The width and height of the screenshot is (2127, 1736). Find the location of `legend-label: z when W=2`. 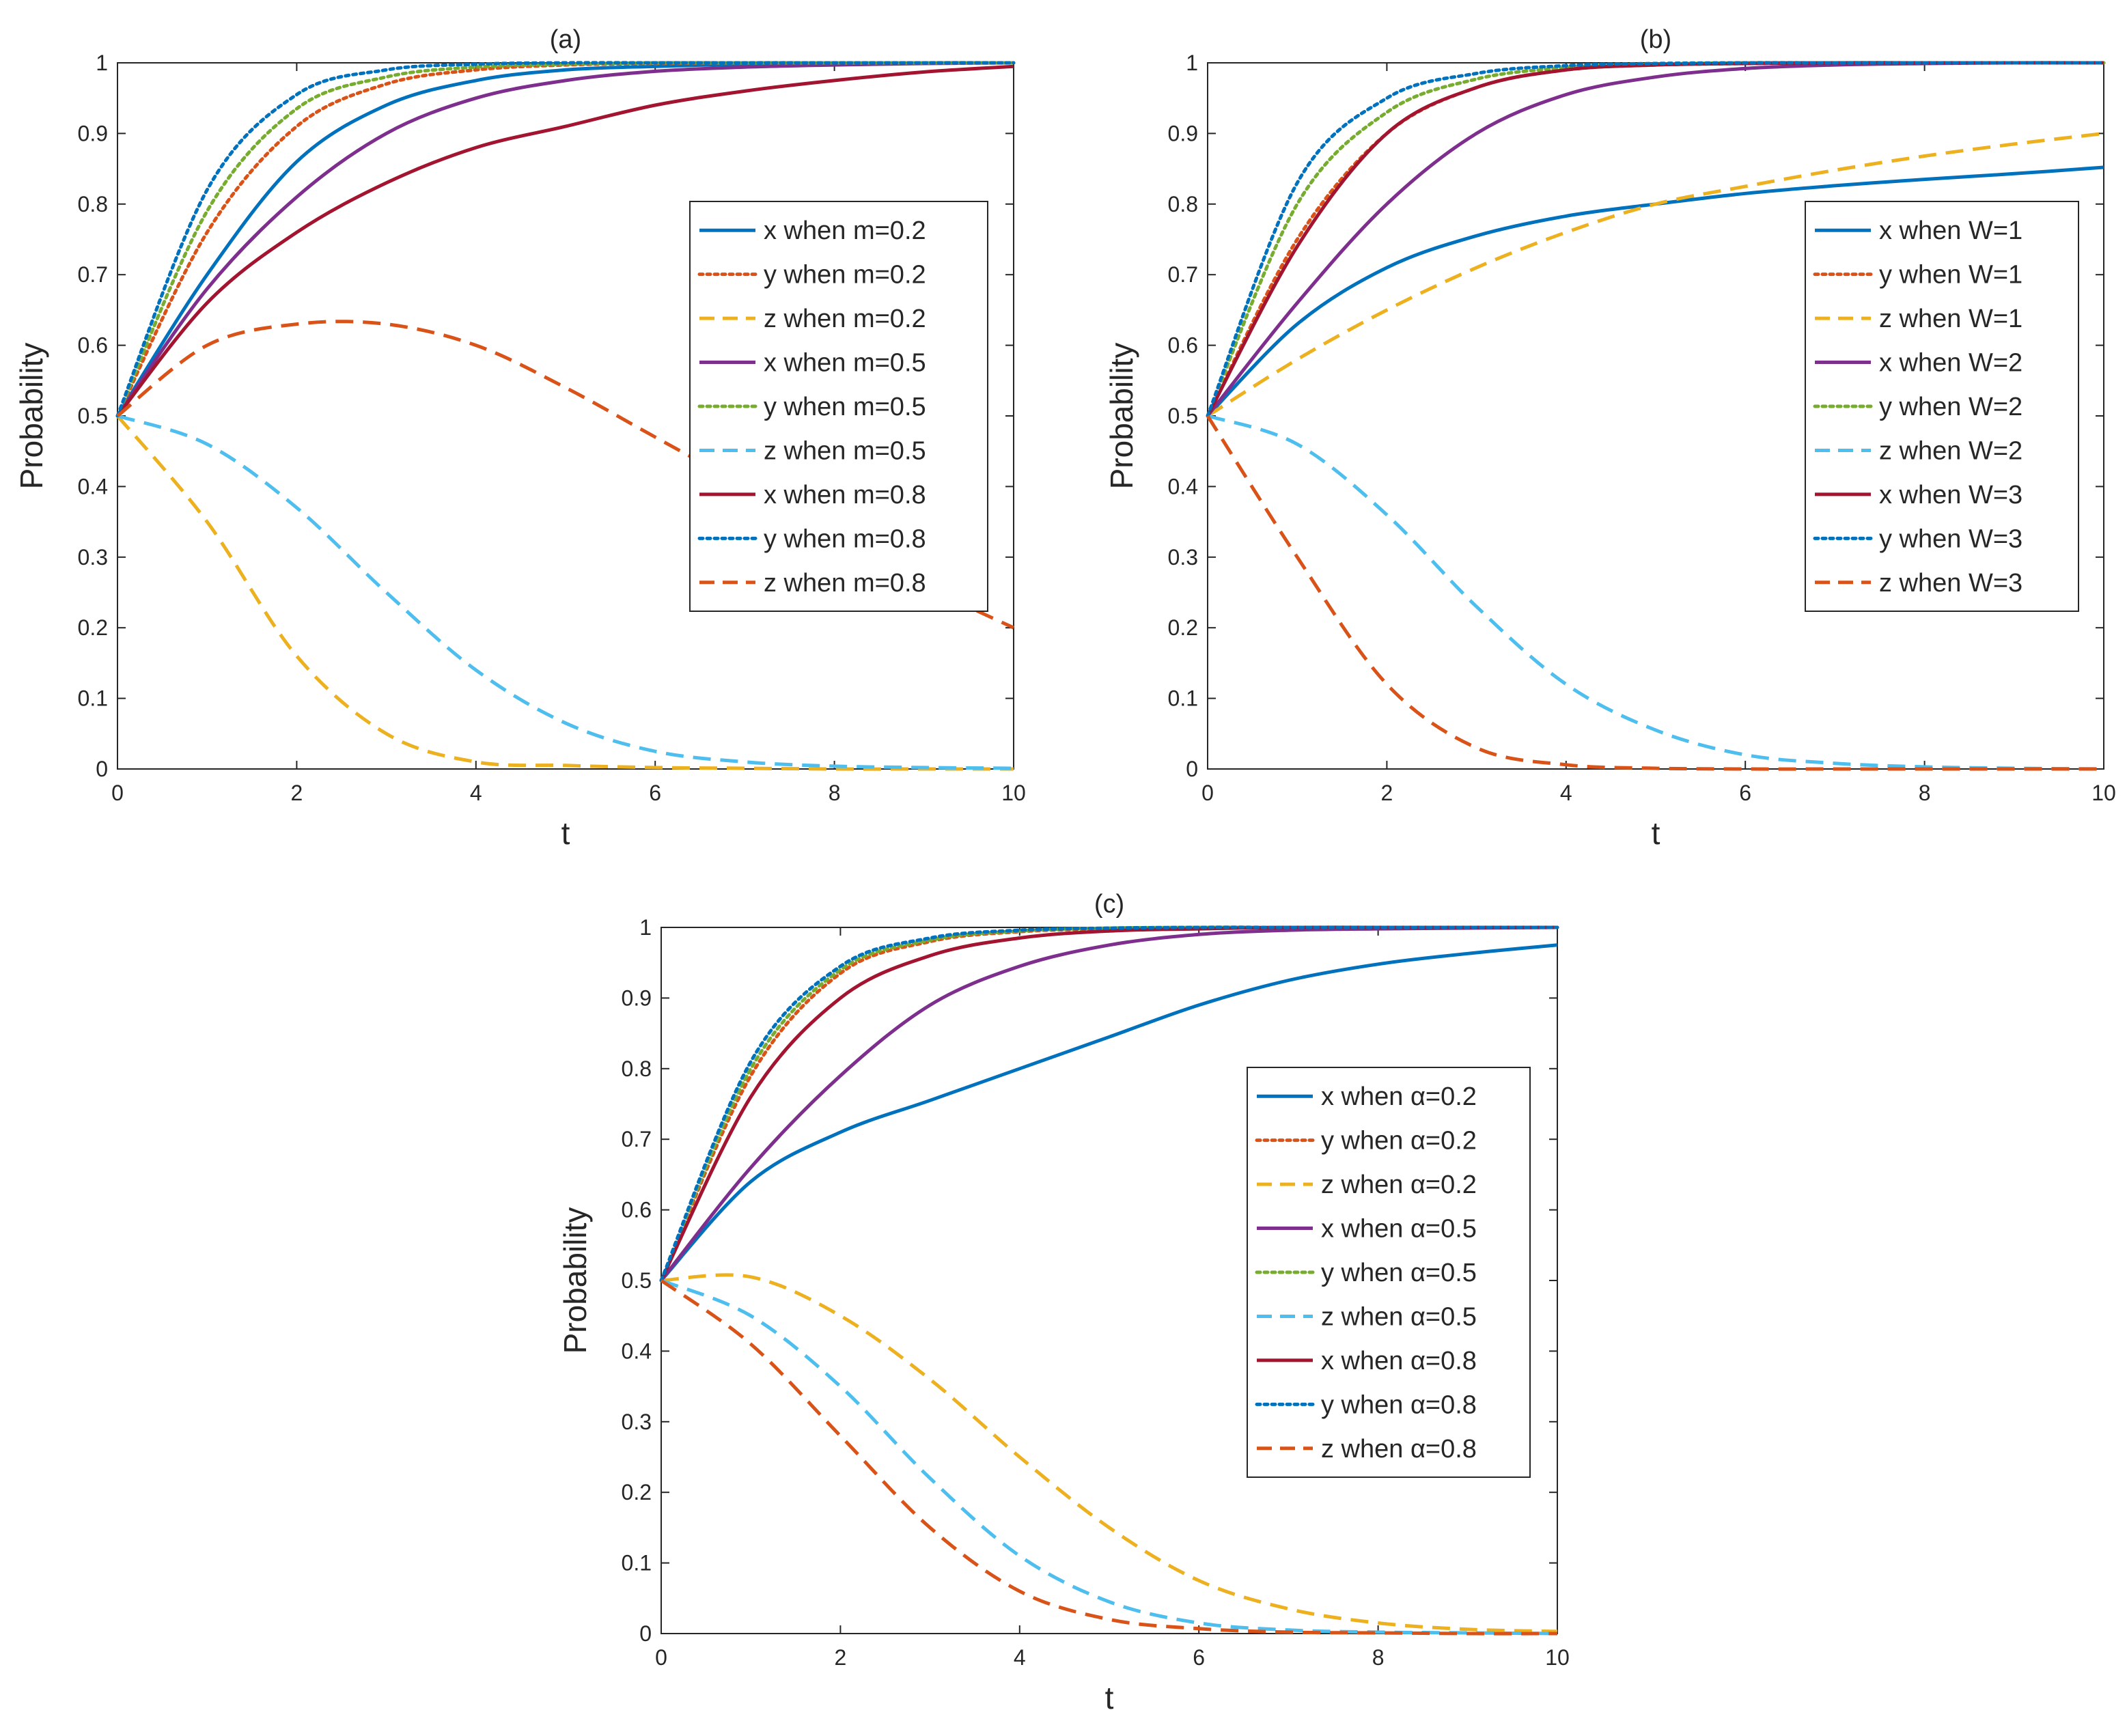

legend-label: z when W=2 is located at coordinates (1950, 450).